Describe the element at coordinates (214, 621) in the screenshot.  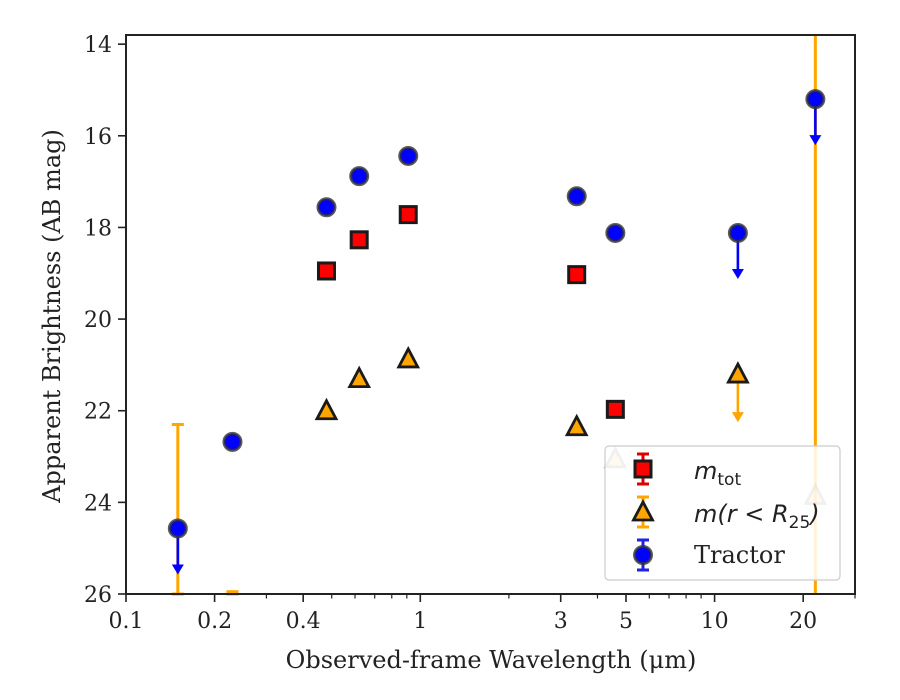
I see `x-tick-label: 0.2` at that location.